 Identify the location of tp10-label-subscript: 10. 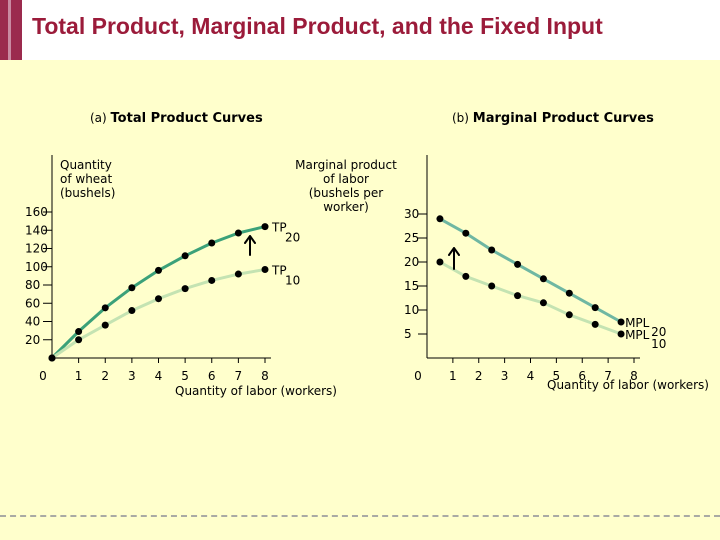
(292, 280).